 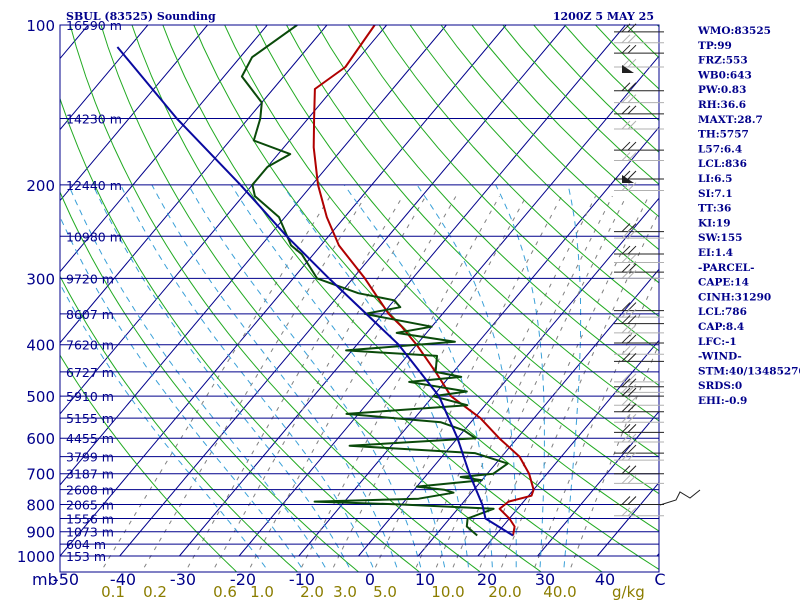 What do you see at coordinates (40, 186) in the screenshot?
I see `pressure-tick-label: 200` at bounding box center [40, 186].